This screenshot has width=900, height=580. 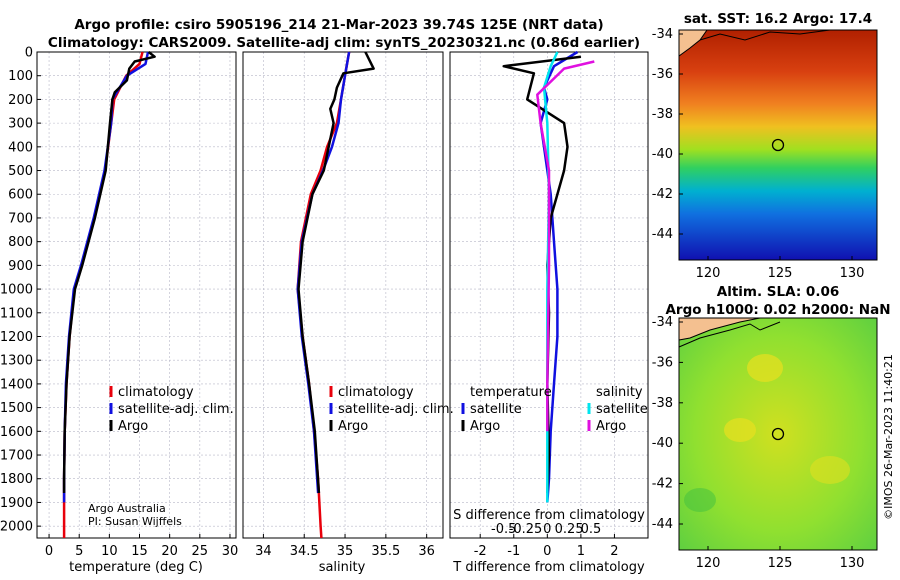 I want to click on sst-map-ticks: -34 -36 -38 -40 -42 -44 120 125 130, so click(x=758, y=154).